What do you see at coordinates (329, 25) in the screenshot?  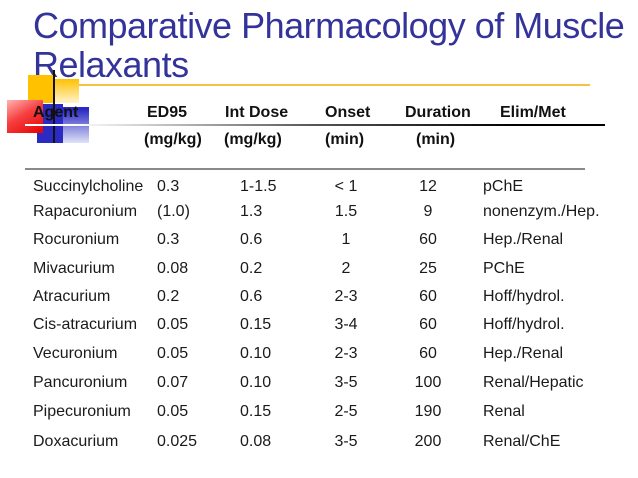 I see `slide-title-line1: Comparative Pharmacology of Muscle` at bounding box center [329, 25].